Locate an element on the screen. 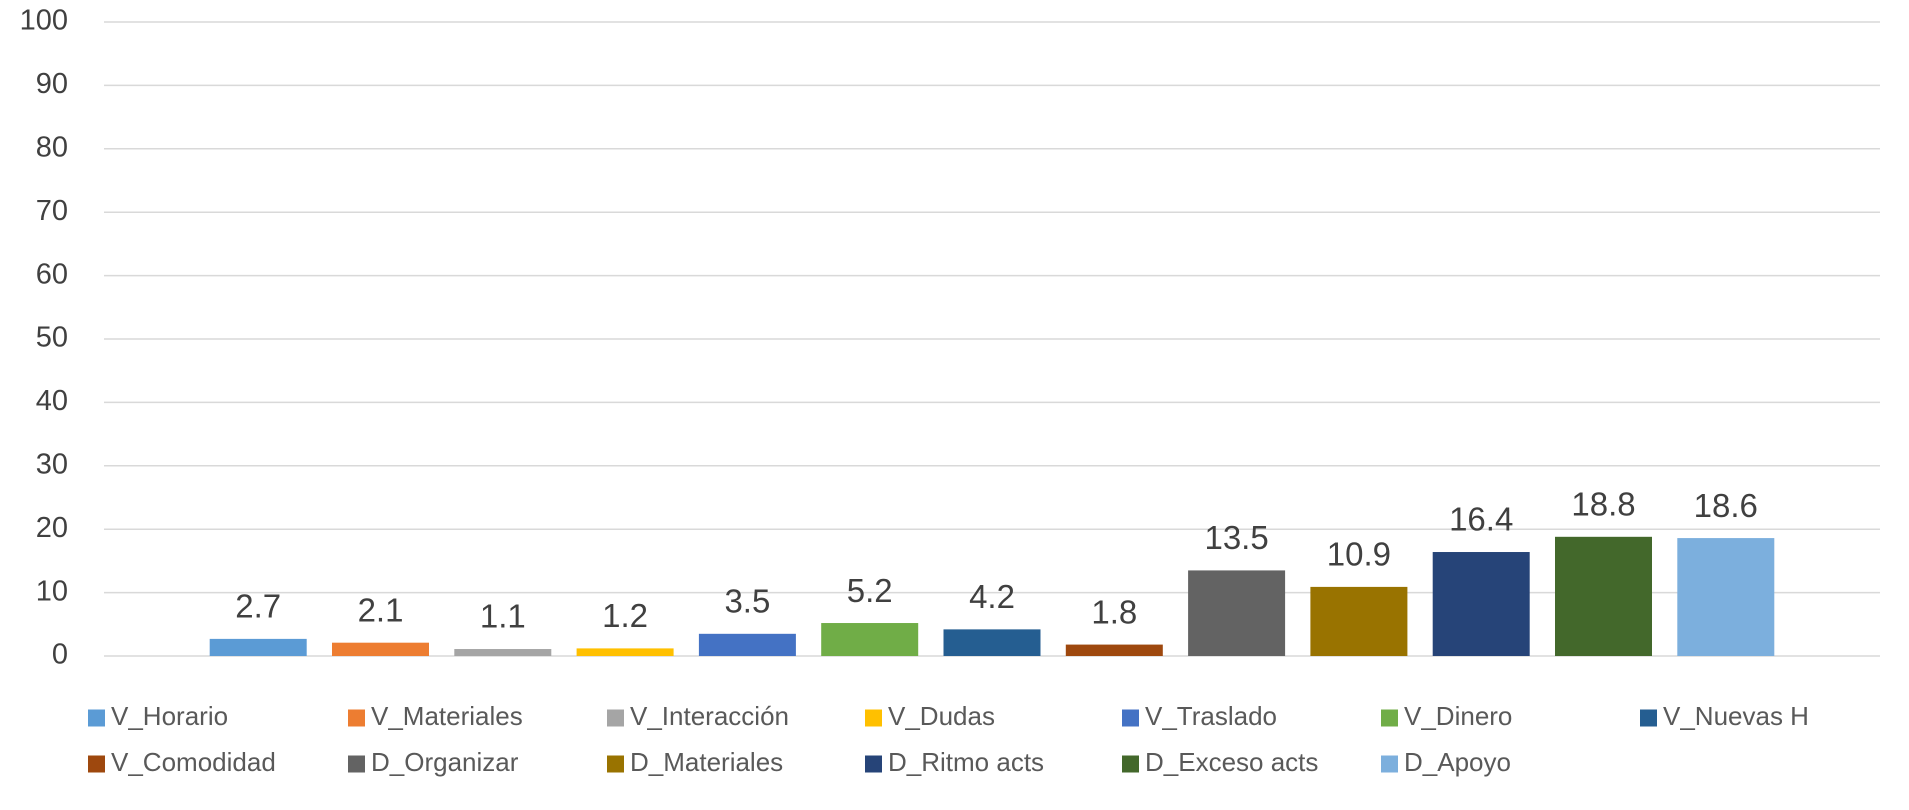 Image resolution: width=1909 pixels, height=810 pixels. legend-label: V_Comodidad is located at coordinates (193, 762).